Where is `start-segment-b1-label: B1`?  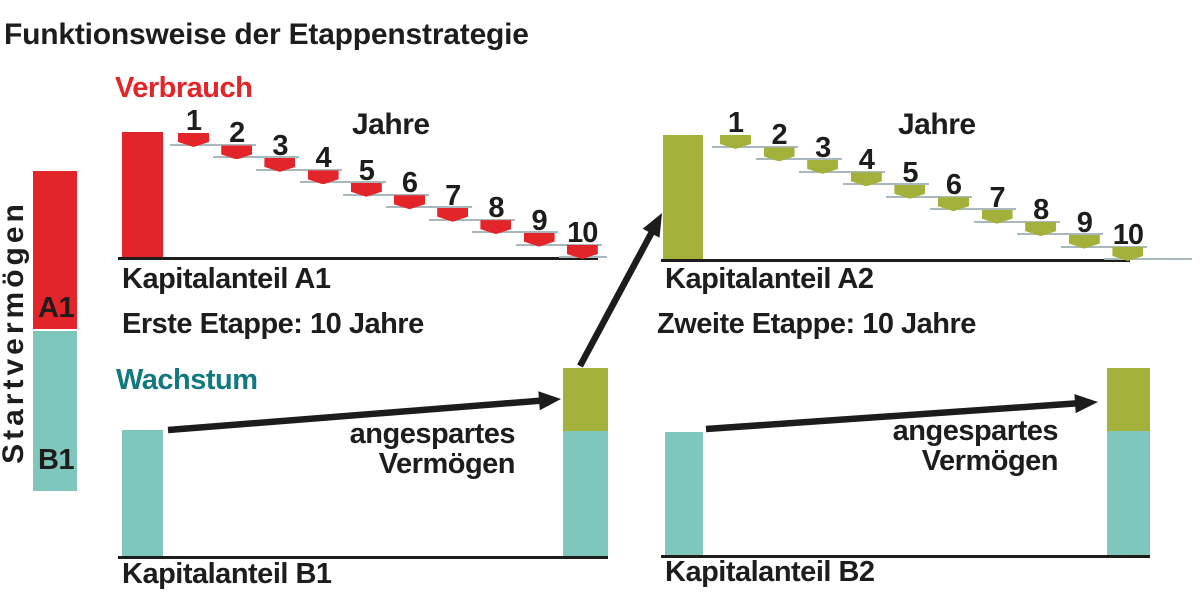 start-segment-b1-label: B1 is located at coordinates (56, 460).